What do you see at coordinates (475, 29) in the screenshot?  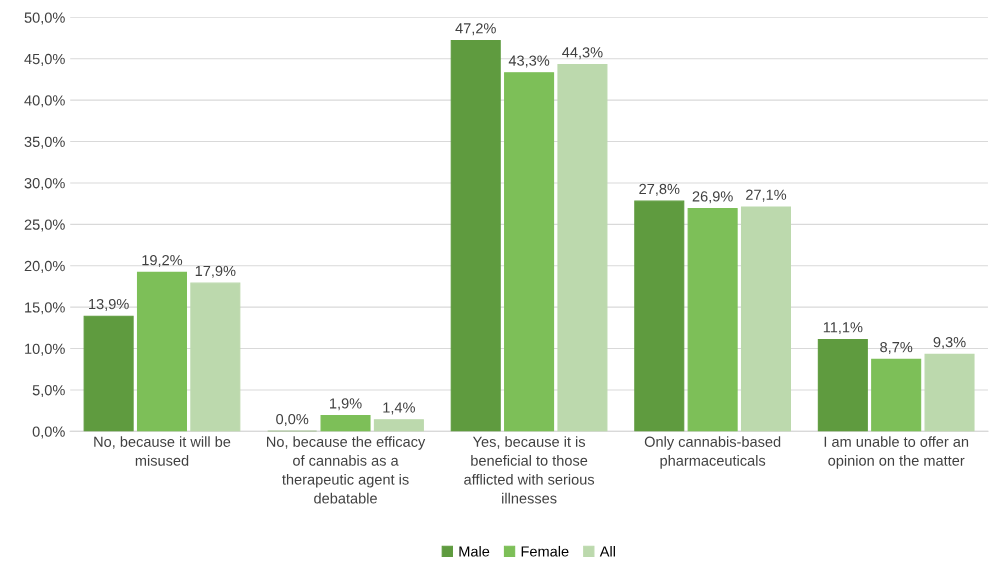 I see `data-label: 47,2%` at bounding box center [475, 29].